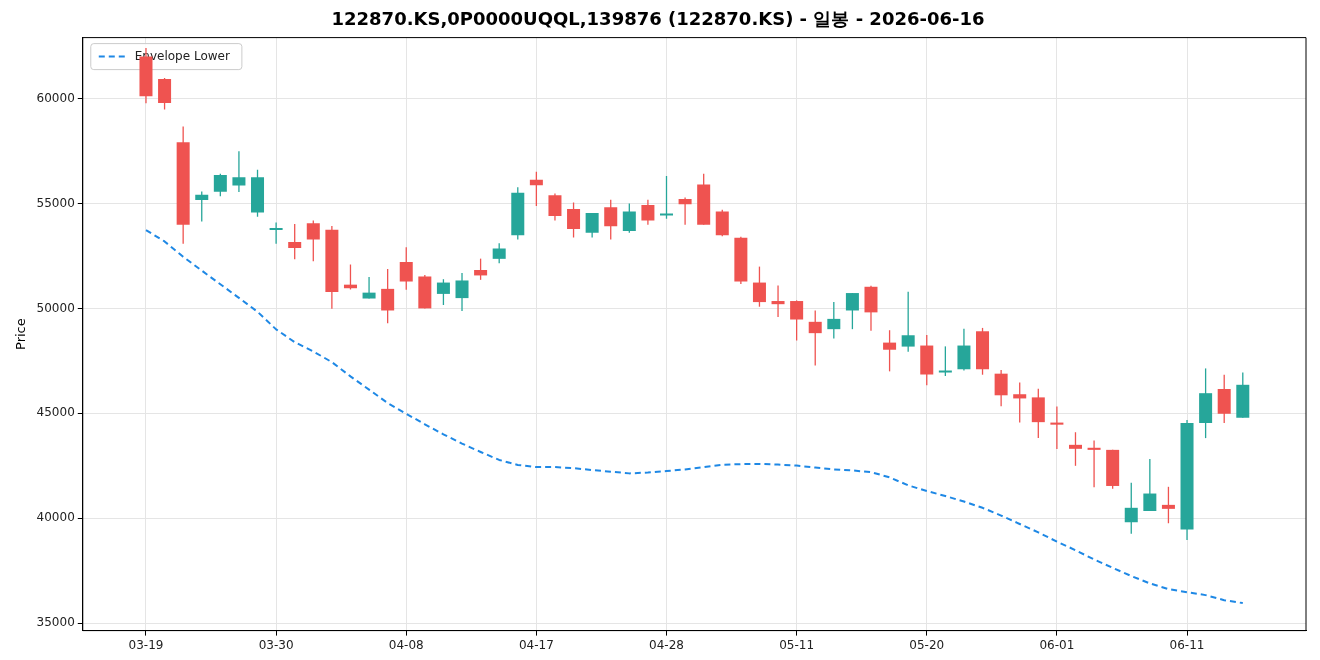  Describe the element at coordinates (1187, 644) in the screenshot. I see `x-tick-label: 06-11` at that location.